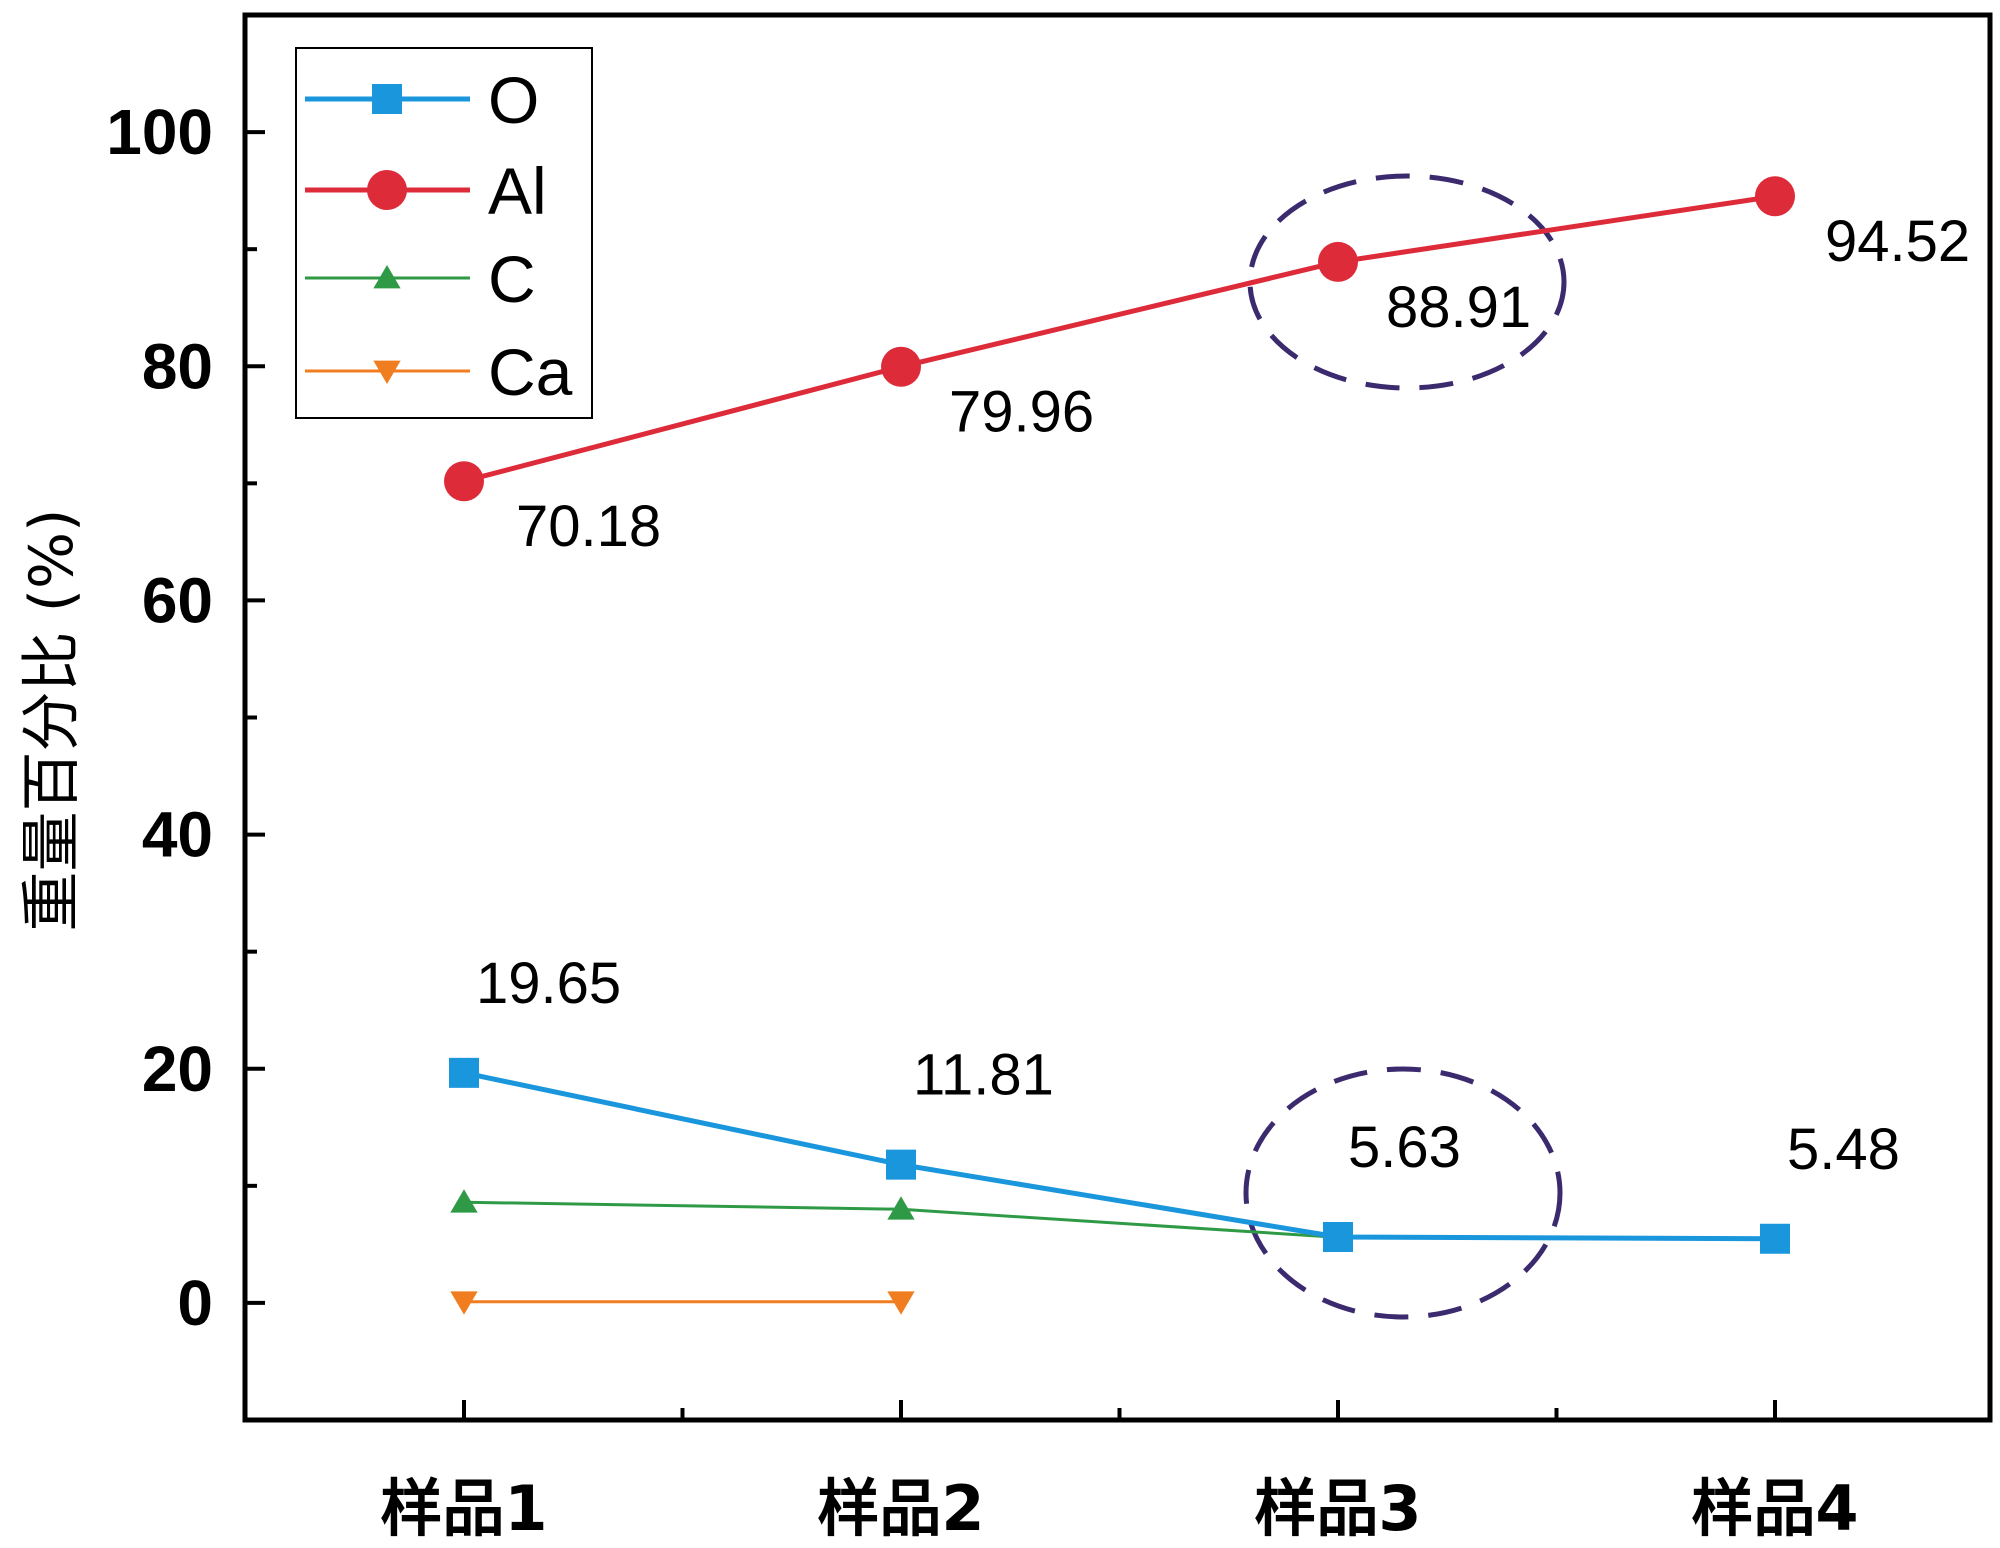 This screenshot has width=2000, height=1548. Describe the element at coordinates (1458, 307) in the screenshot. I see `data-label-al: 88.91` at that location.